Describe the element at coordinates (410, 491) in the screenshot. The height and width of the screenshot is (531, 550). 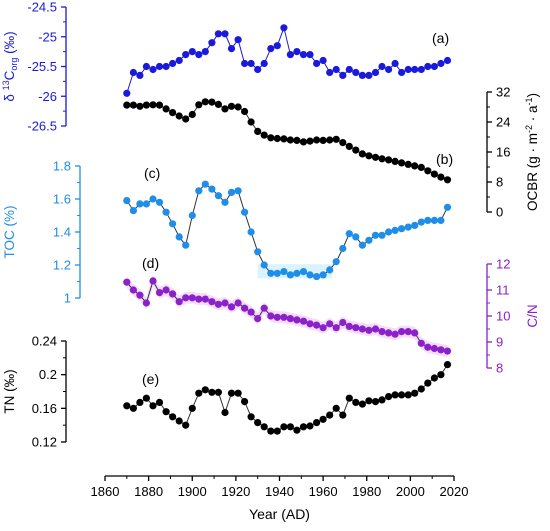
I see `x-tick-label: 2000` at that location.